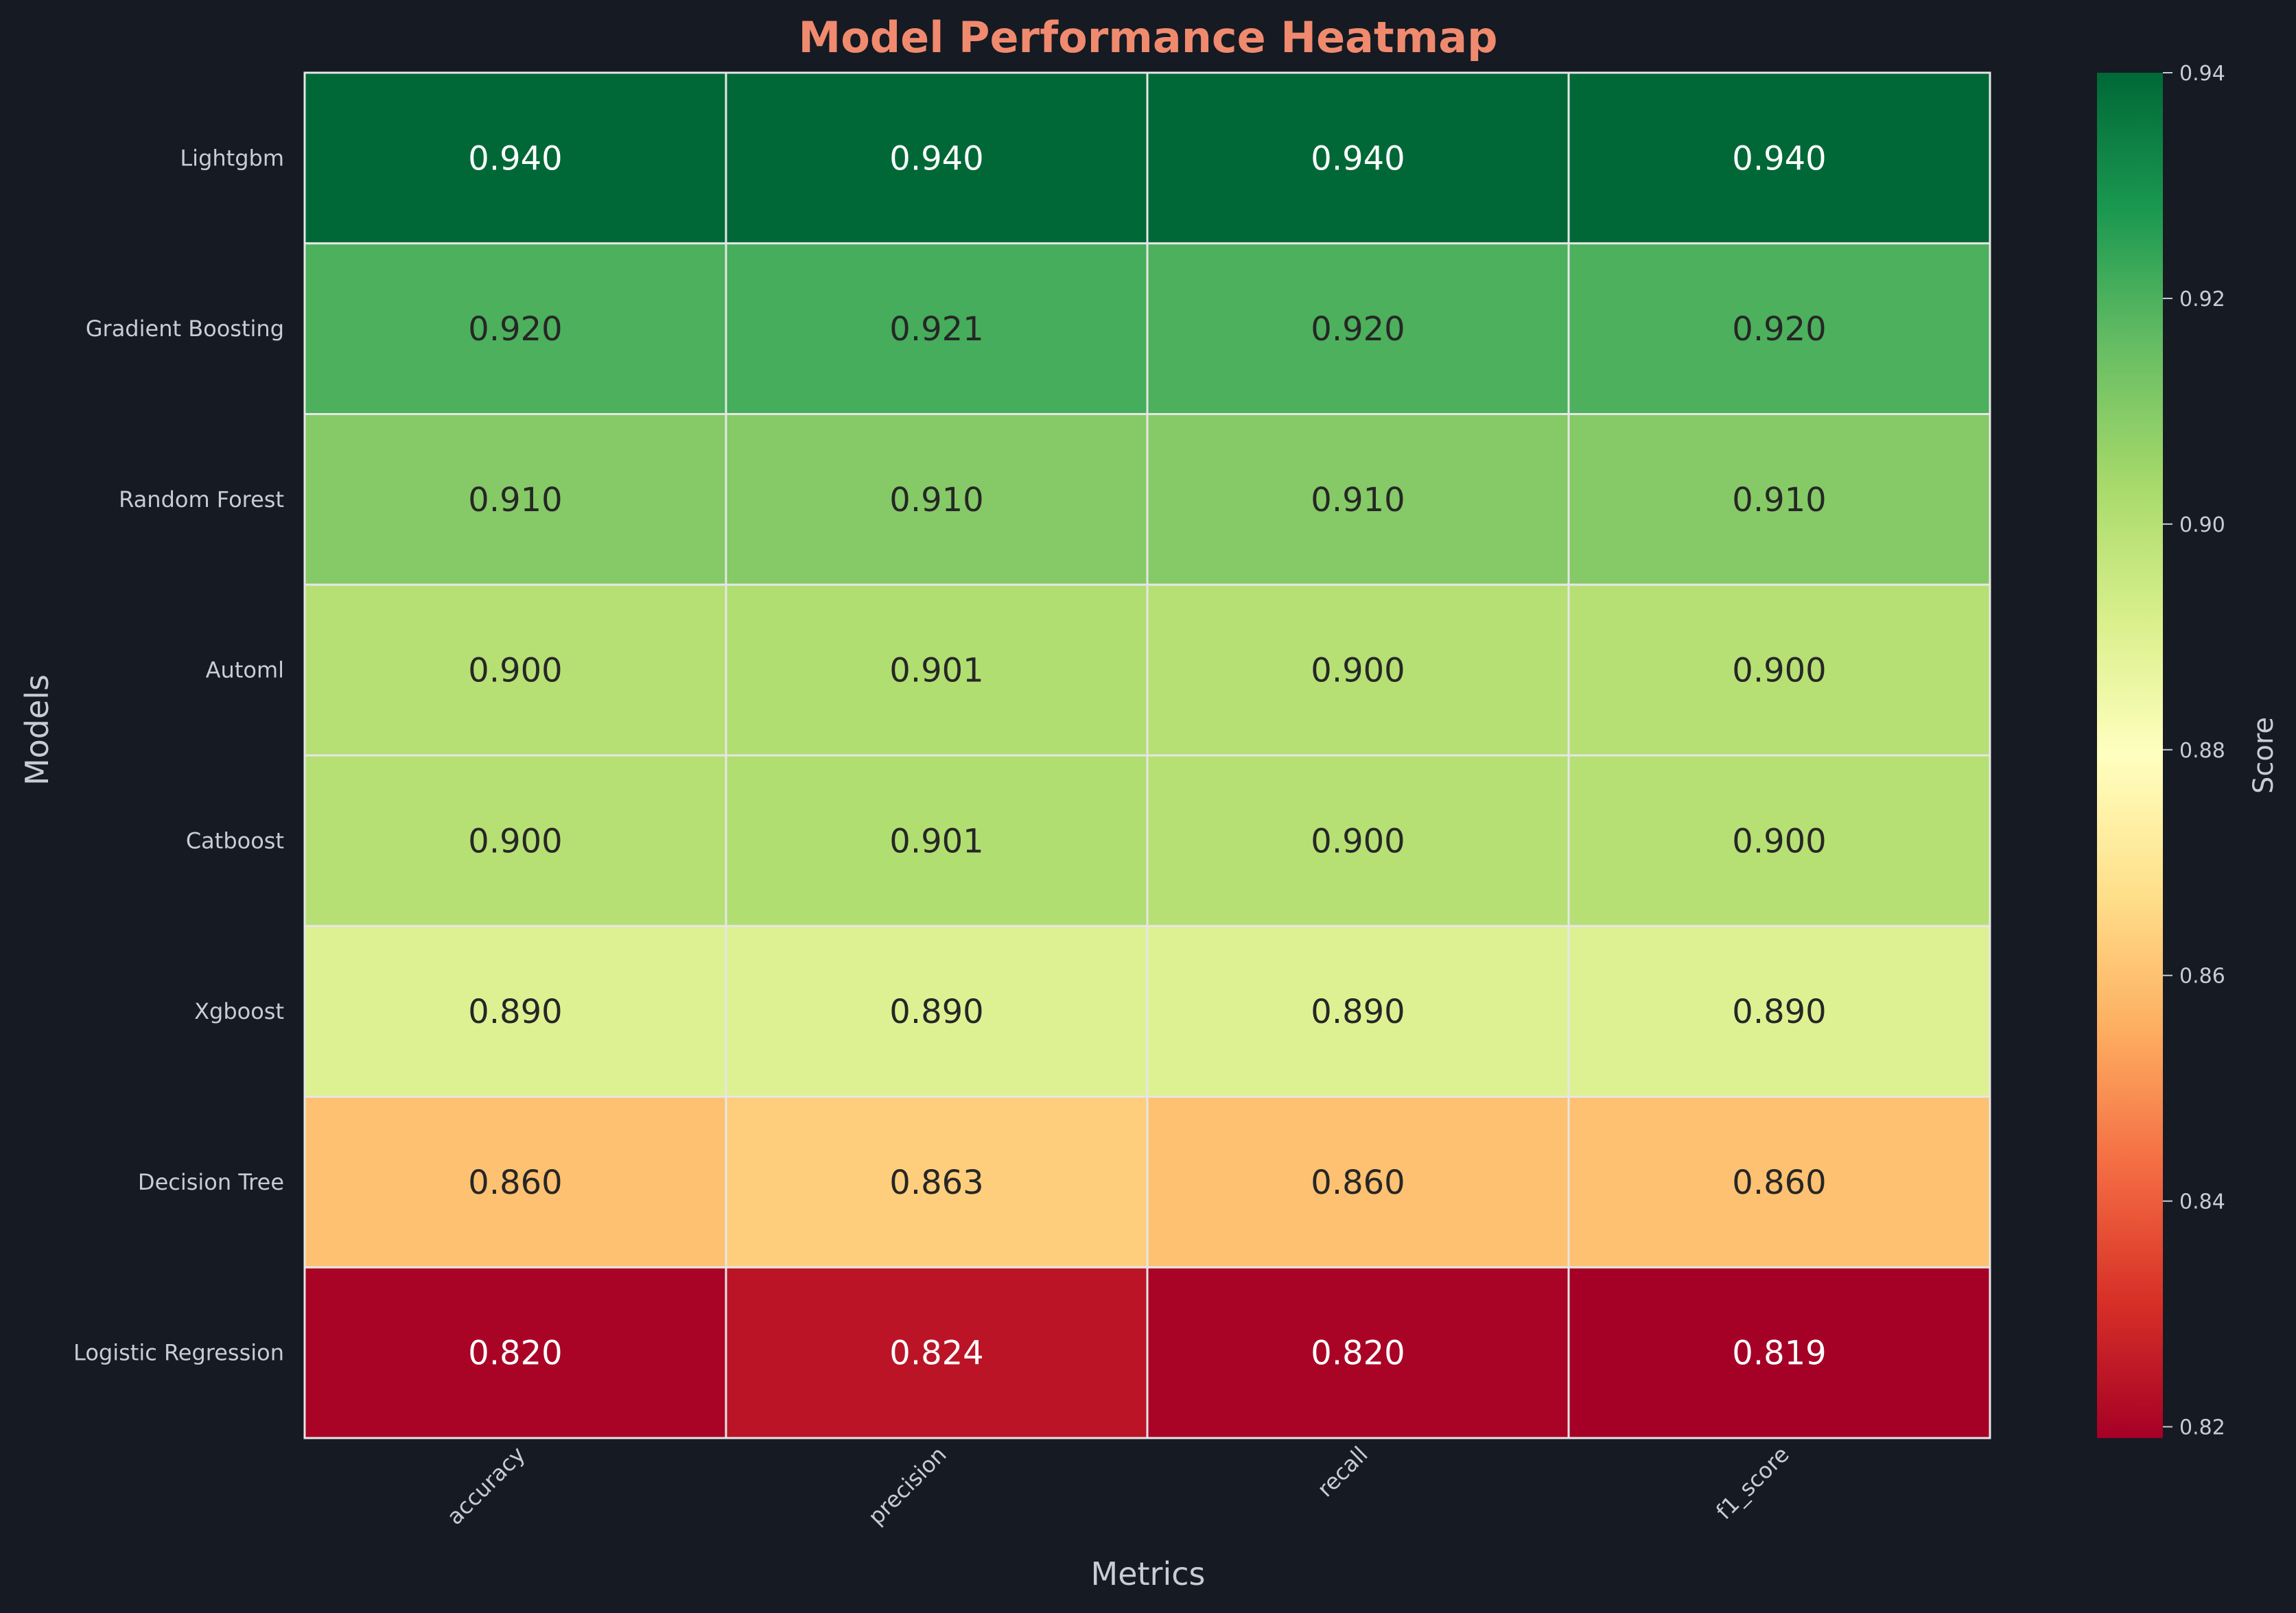 The width and height of the screenshot is (2296, 1613). I want to click on y-axis-label: Models, so click(37, 730).